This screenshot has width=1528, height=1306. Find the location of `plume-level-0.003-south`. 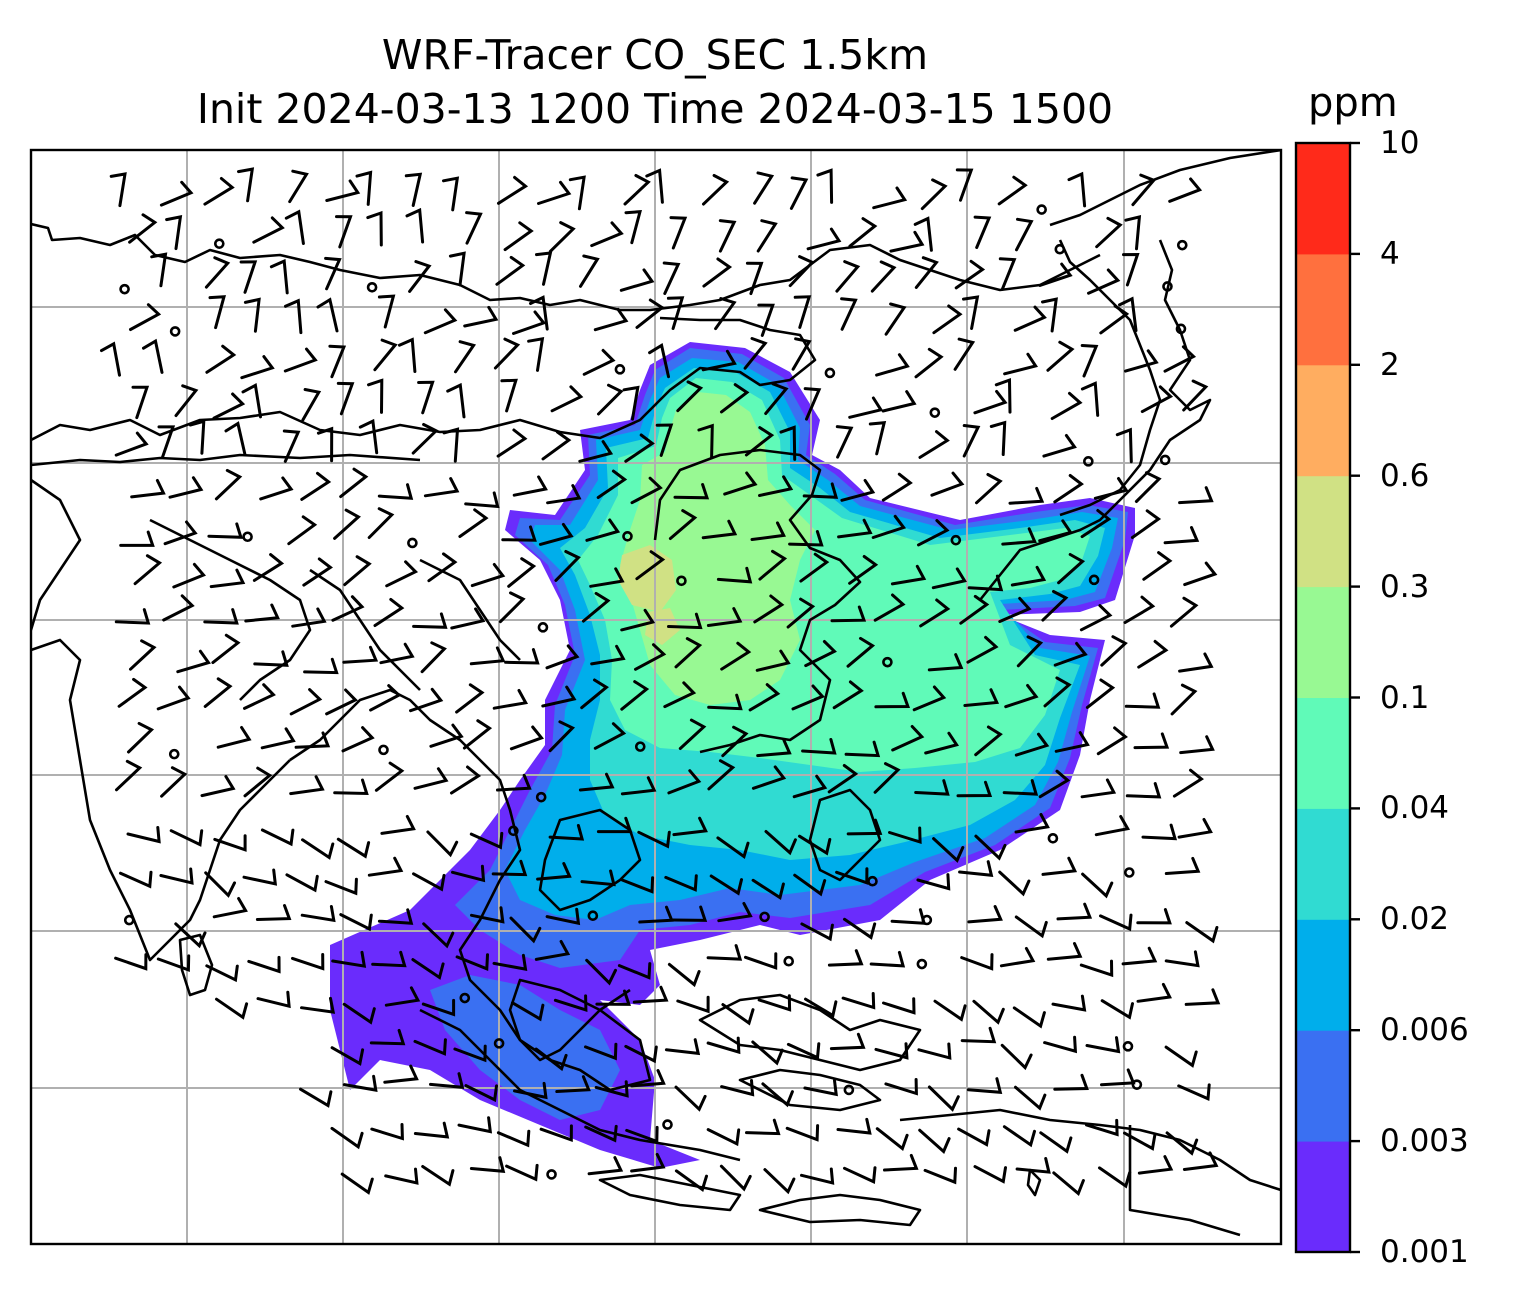

plume-level-0.003-south is located at coordinates (525, 1047).